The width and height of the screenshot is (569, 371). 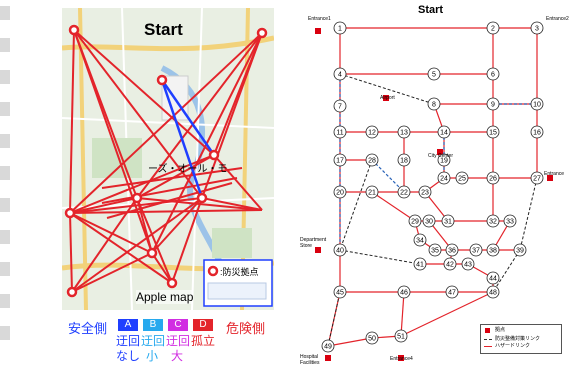 I want to click on network-node-label: 34, so click(x=420, y=241).